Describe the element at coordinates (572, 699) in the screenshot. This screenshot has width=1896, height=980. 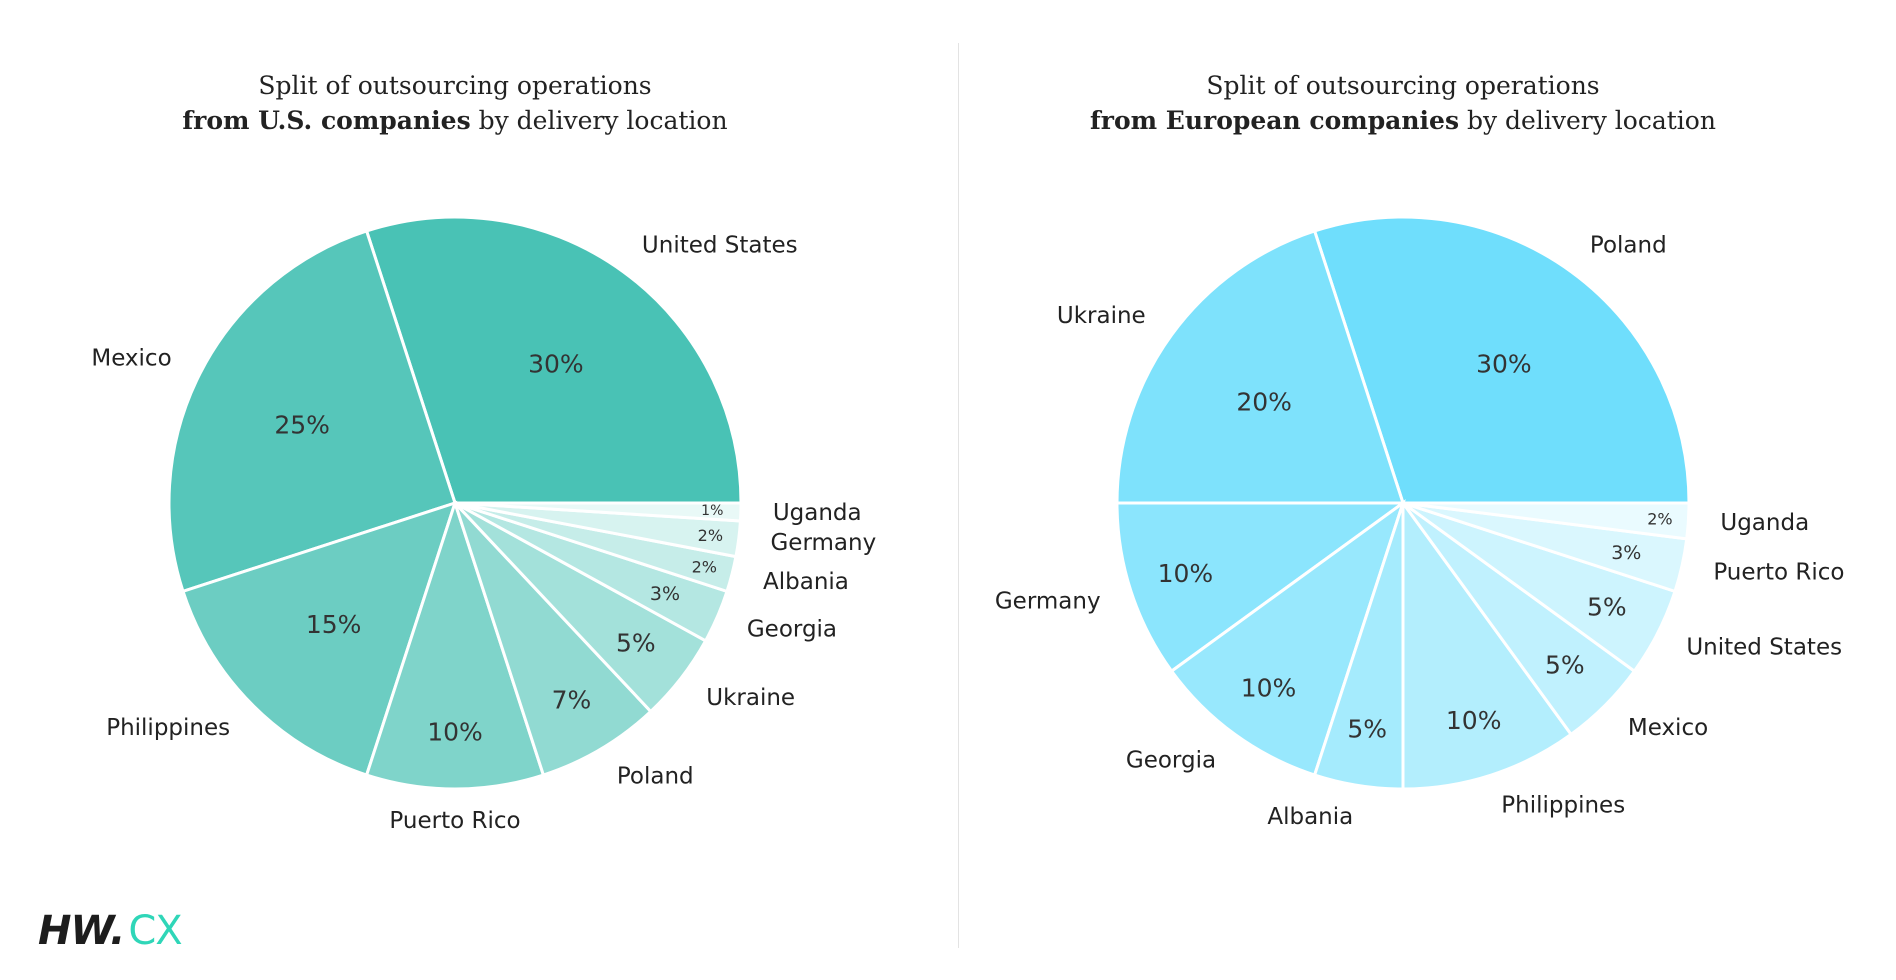
I see `value-label: 7%` at that location.